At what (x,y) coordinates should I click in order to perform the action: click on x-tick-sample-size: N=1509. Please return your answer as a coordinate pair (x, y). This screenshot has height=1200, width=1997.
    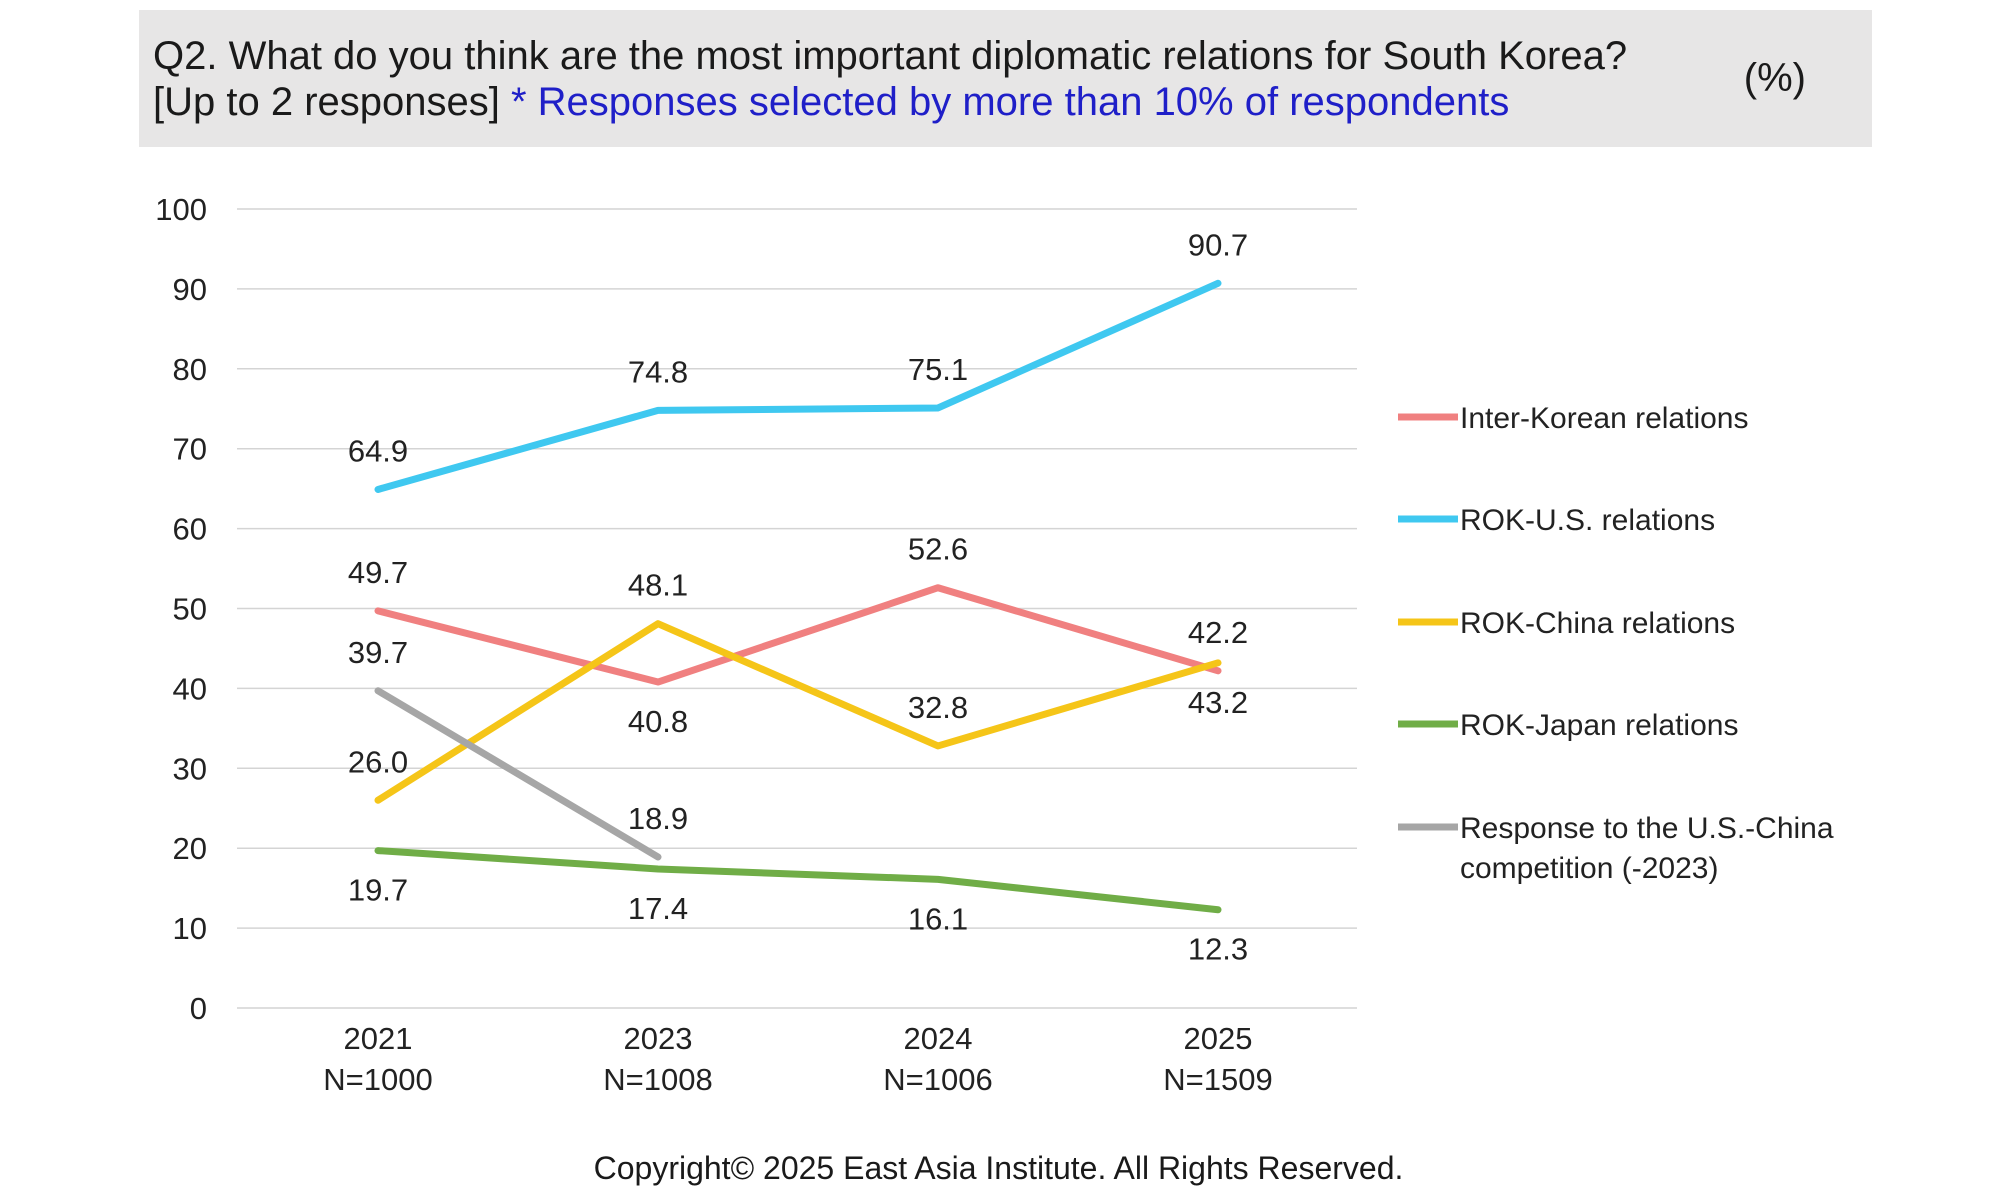
    Looking at the image, I should click on (1217, 1079).